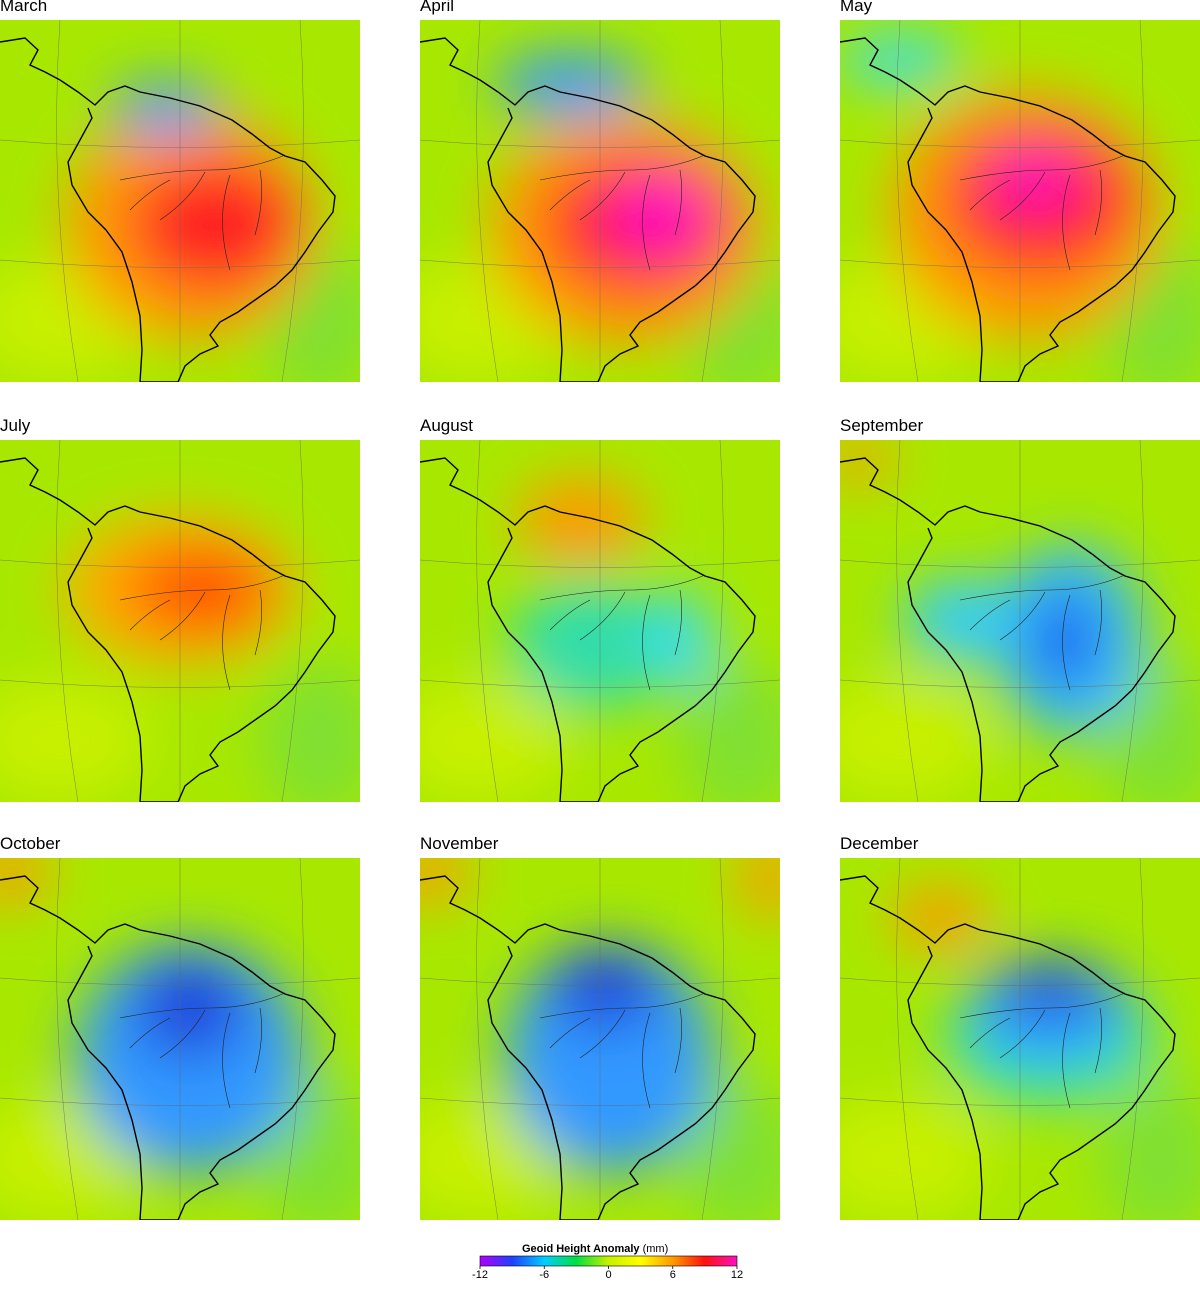  I want to click on colorbar-ramp, so click(608, 1261).